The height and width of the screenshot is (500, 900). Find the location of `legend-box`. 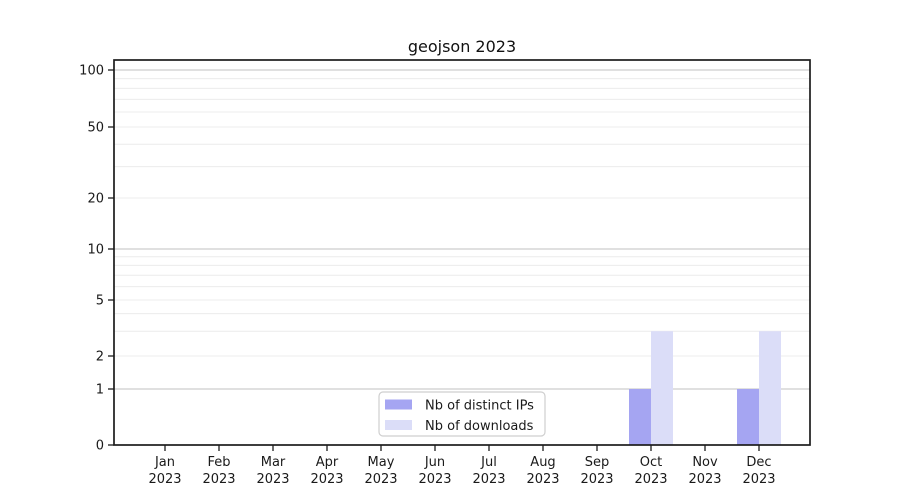

legend-box is located at coordinates (462, 414).